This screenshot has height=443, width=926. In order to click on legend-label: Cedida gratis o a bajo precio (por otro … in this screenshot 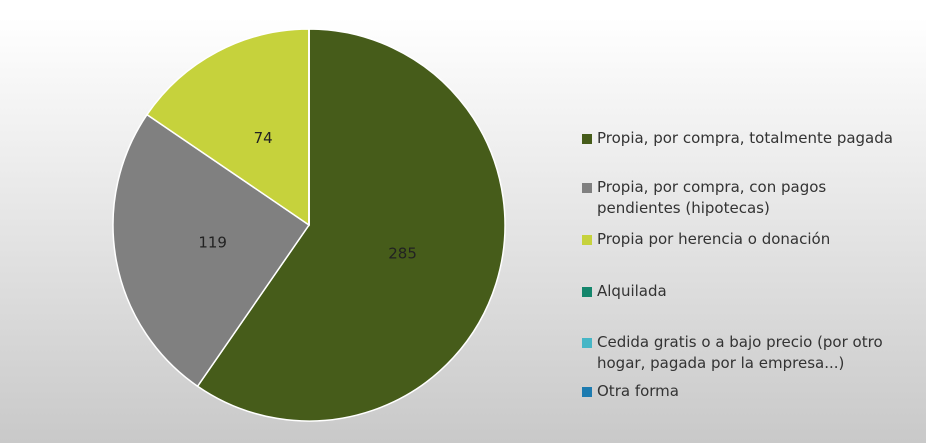, I will do `click(740, 352)`.